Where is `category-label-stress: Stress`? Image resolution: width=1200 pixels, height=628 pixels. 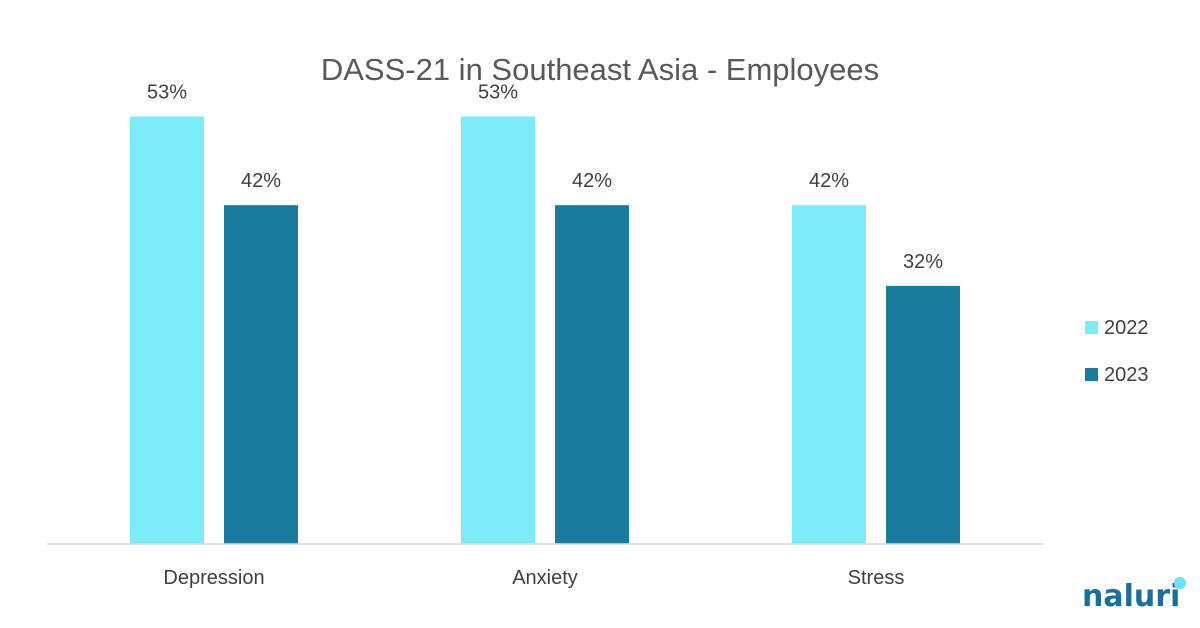
category-label-stress: Stress is located at coordinates (876, 578).